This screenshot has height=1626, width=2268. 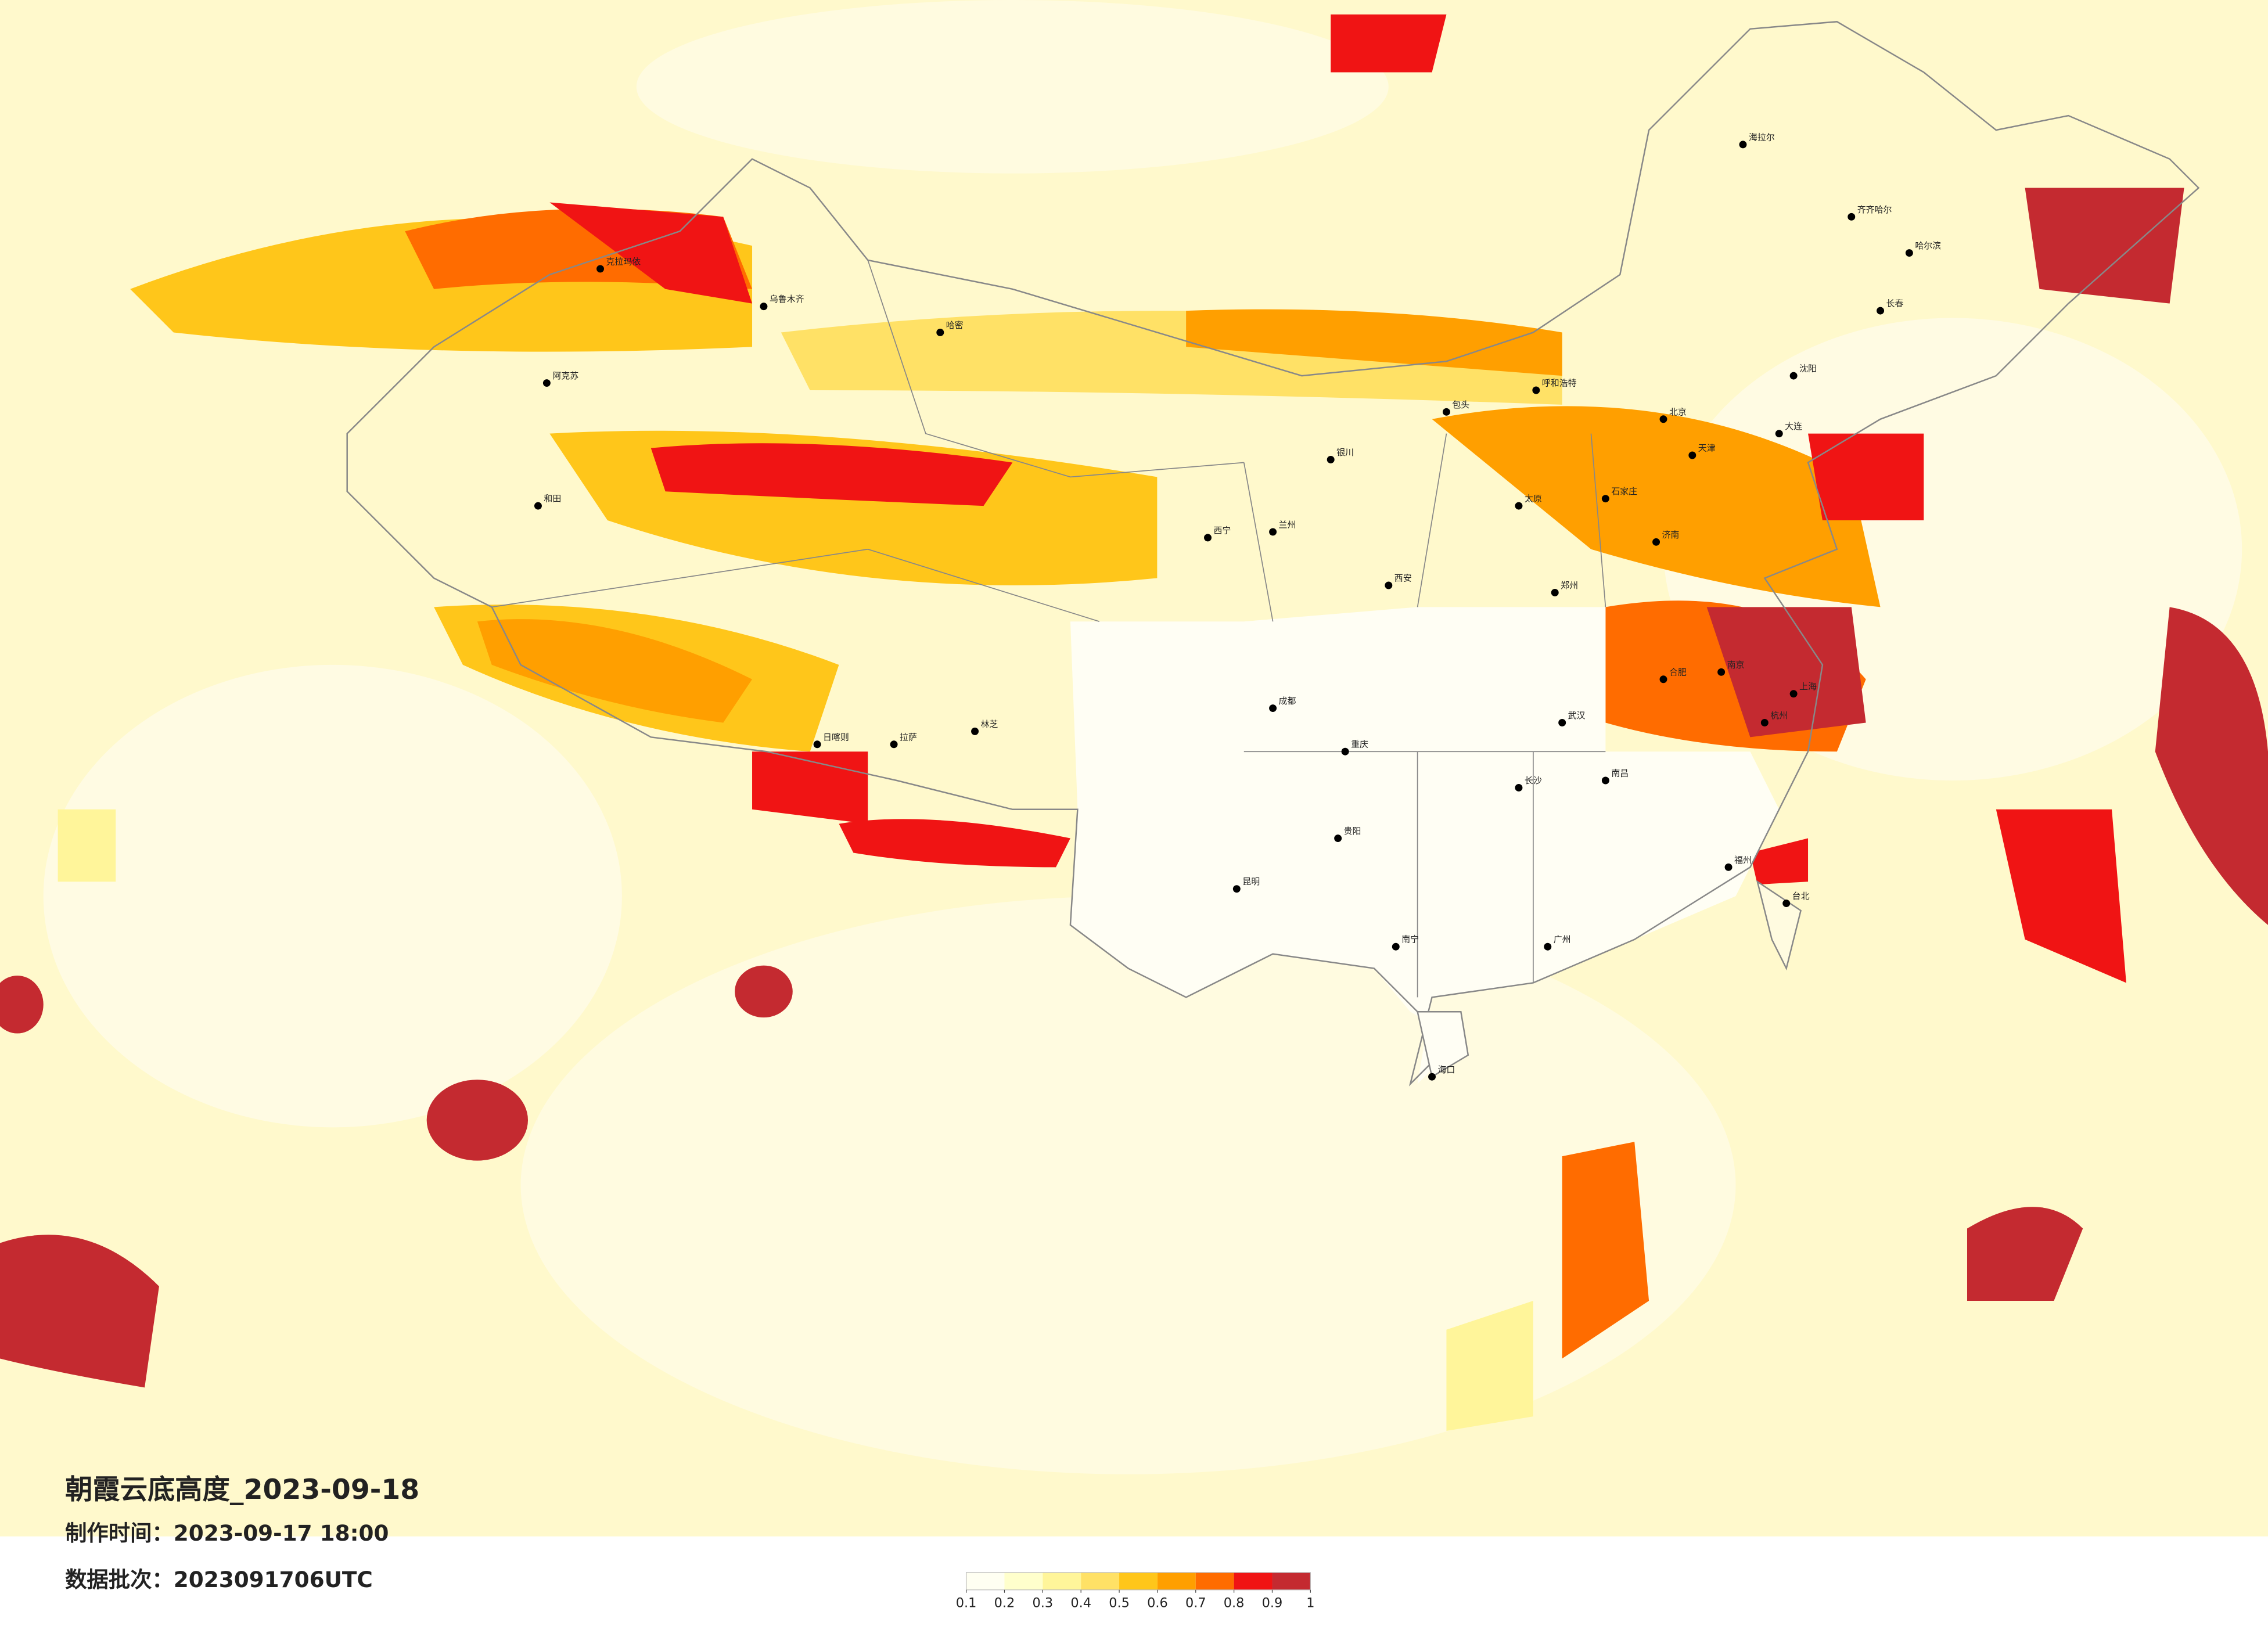 I want to click on production-time-value: 2023-09-17 18:00, so click(x=281, y=1533).